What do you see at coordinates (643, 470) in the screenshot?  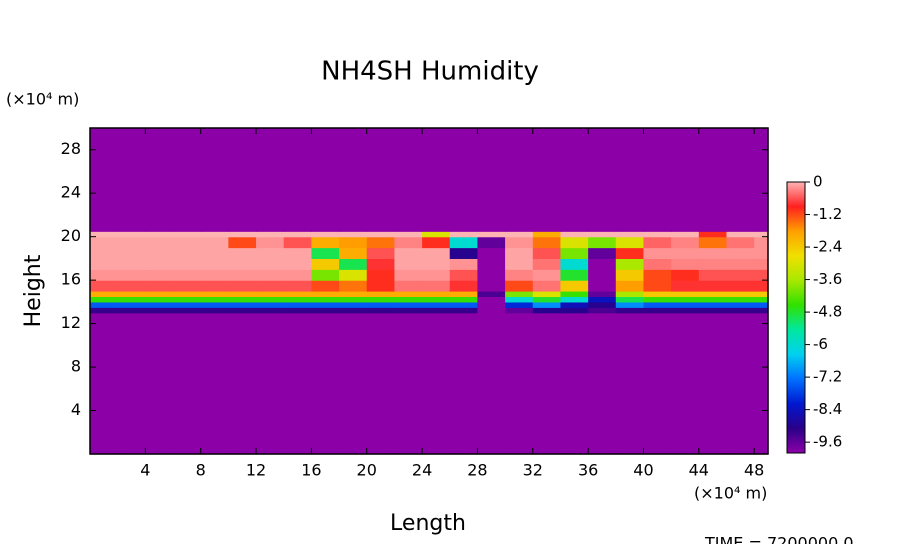 I see `x-tick-label: 40` at bounding box center [643, 470].